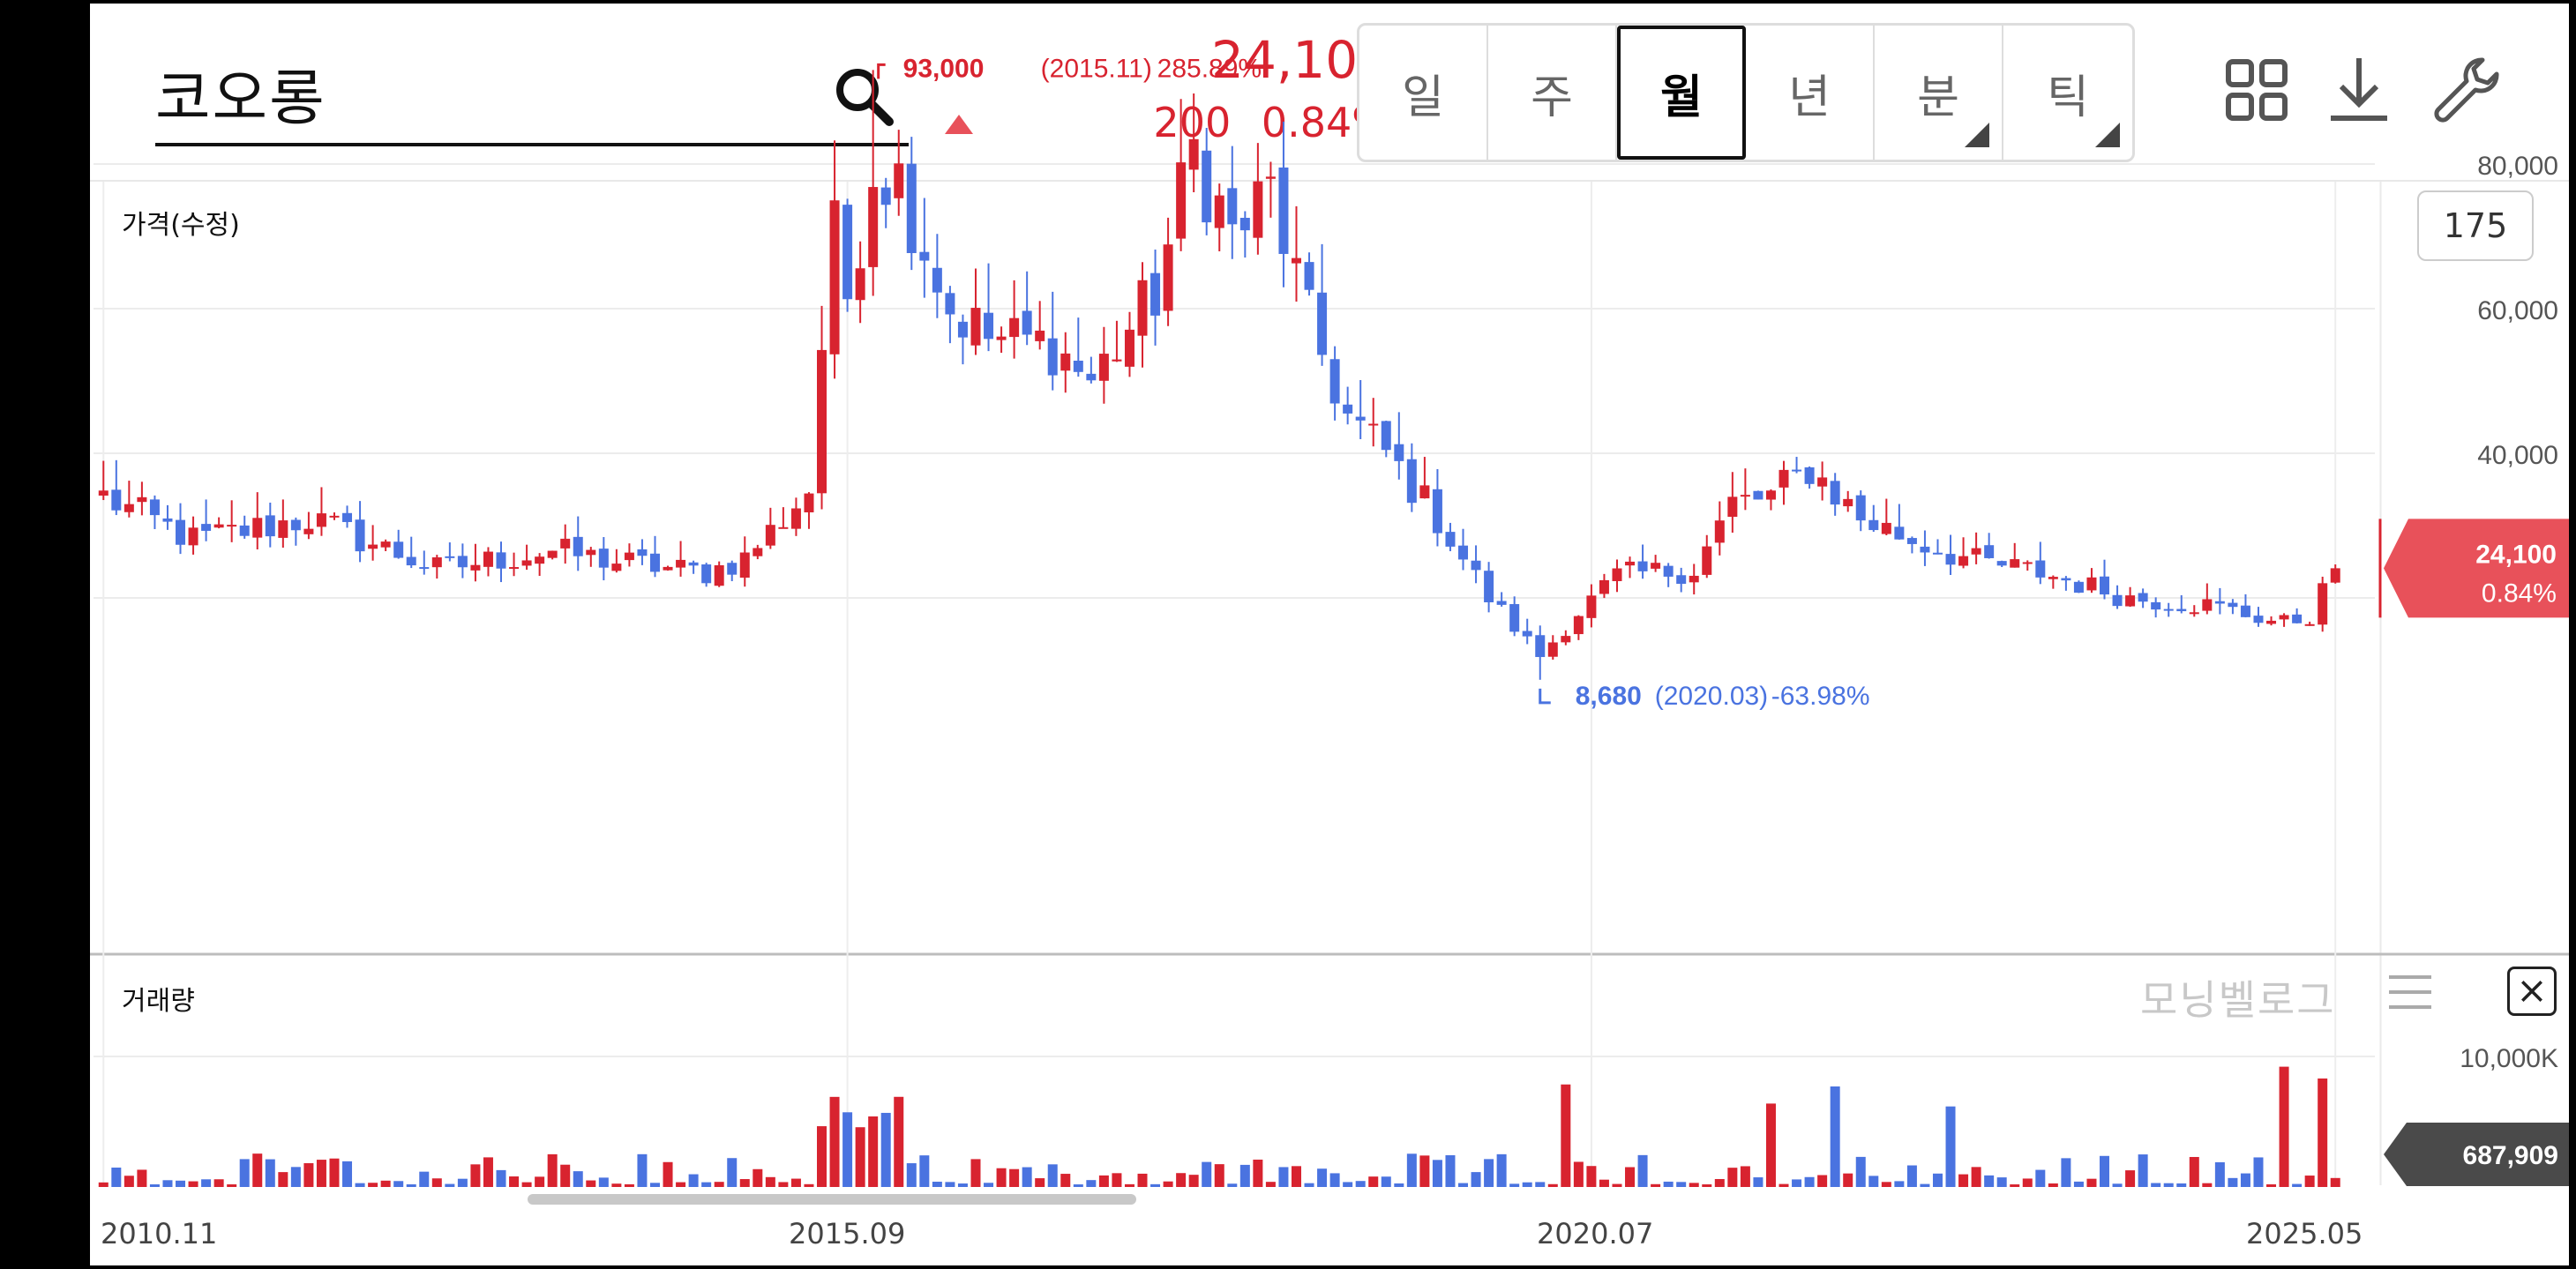 Image resolution: width=2576 pixels, height=1269 pixels. Describe the element at coordinates (2520, 593) in the screenshot. I see `price-tag-percent: 0.84%` at that location.